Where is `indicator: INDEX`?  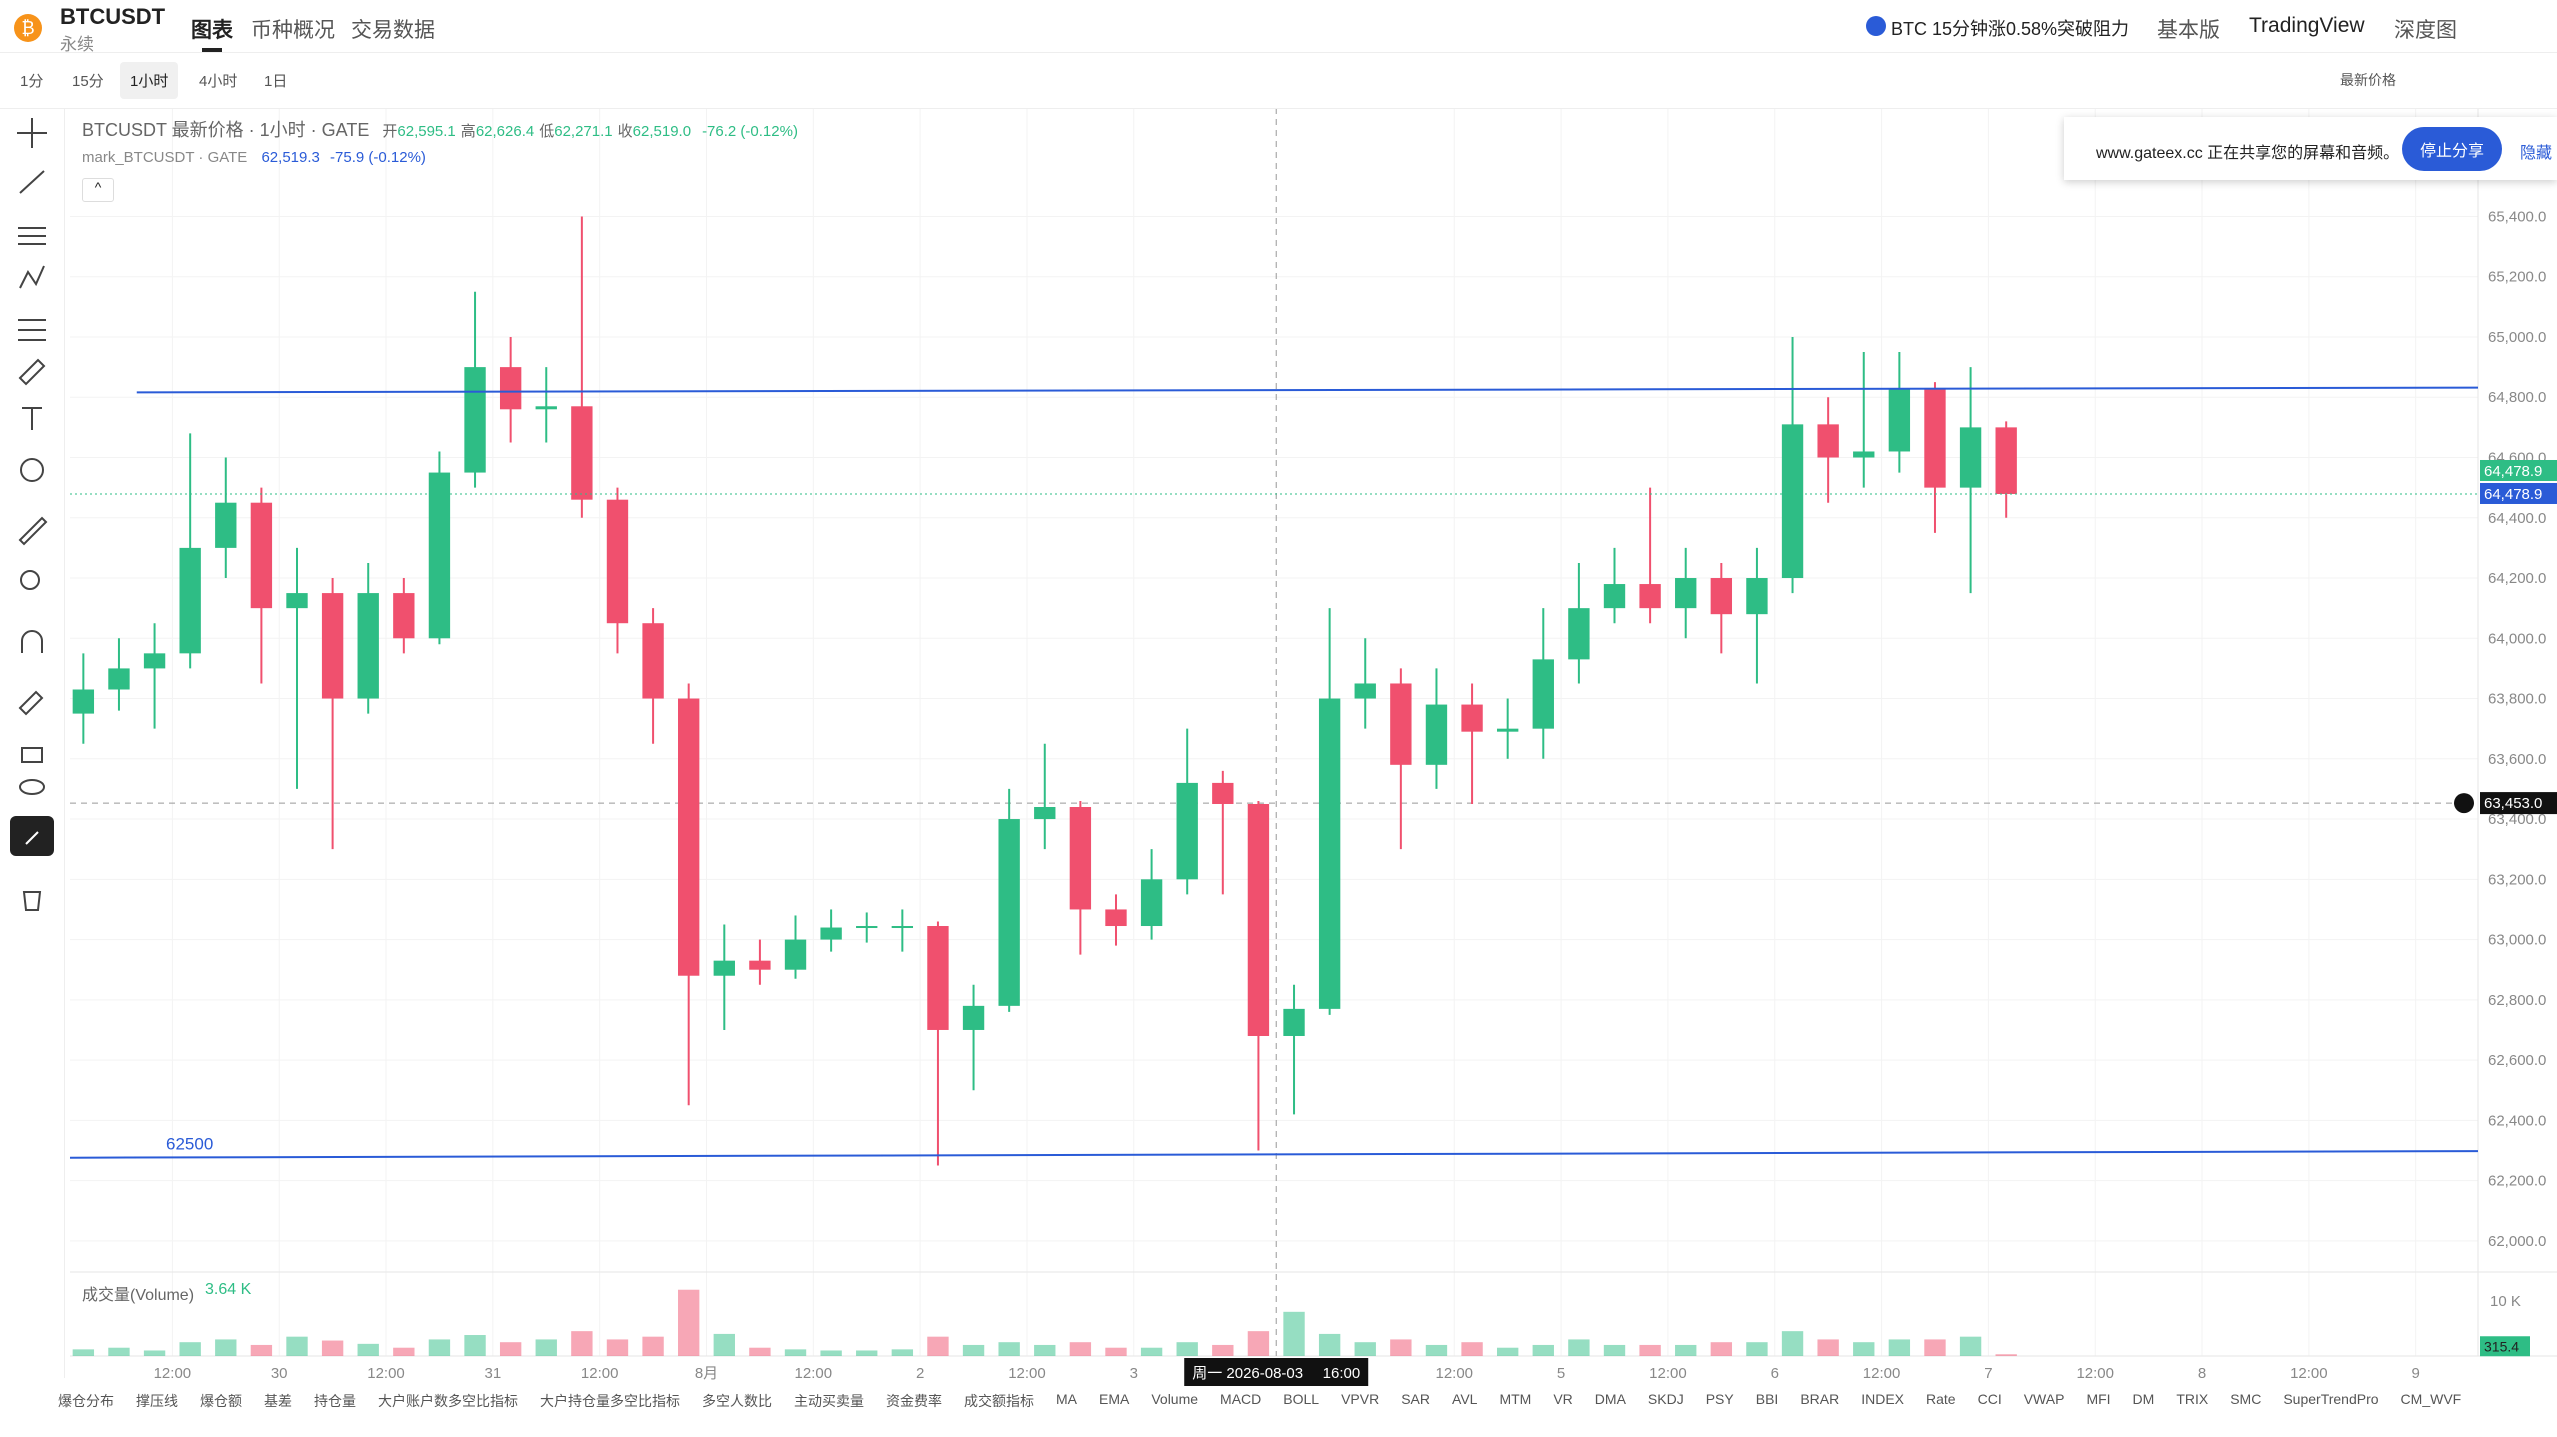 indicator: INDEX is located at coordinates (1883, 1399).